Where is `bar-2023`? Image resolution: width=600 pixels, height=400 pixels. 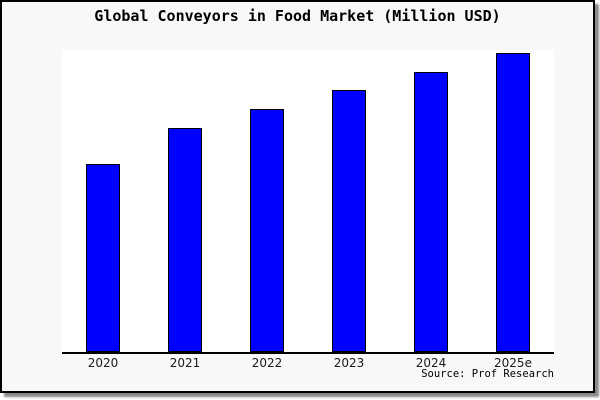 bar-2023 is located at coordinates (349, 221).